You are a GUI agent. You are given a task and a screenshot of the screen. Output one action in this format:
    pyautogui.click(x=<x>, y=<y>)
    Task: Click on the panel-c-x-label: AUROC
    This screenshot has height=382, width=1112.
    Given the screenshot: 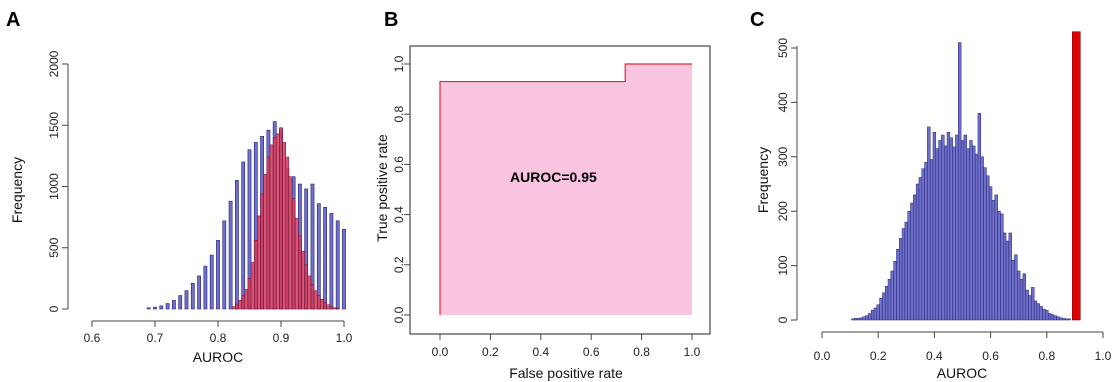 What is the action you would take?
    pyautogui.click(x=962, y=373)
    